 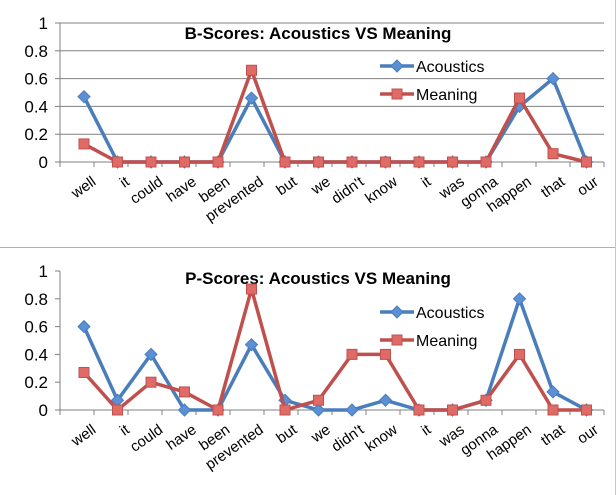 I want to click on chart-title: B-Scores: Acoustics VS Meaning, so click(x=318, y=33).